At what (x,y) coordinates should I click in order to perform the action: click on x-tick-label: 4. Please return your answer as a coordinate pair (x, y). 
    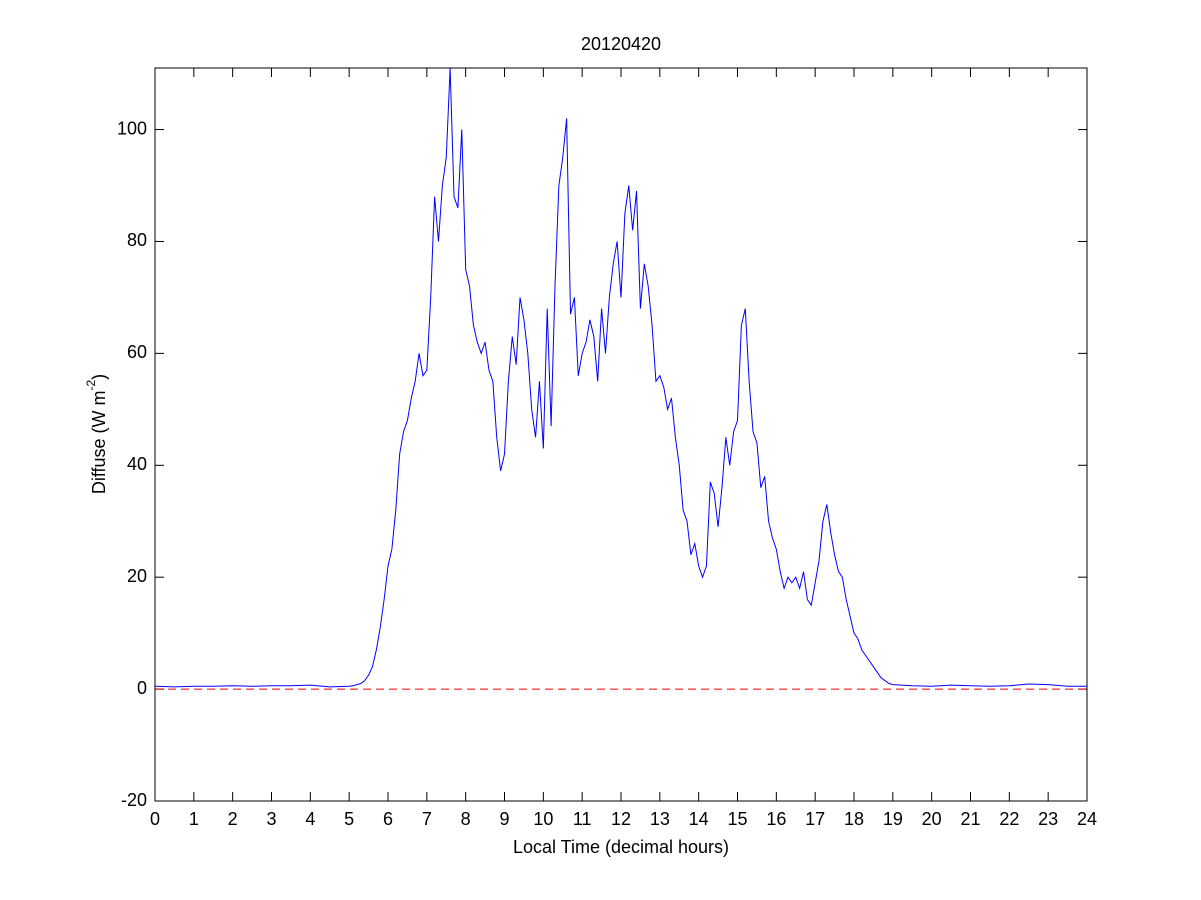
    Looking at the image, I should click on (310, 819).